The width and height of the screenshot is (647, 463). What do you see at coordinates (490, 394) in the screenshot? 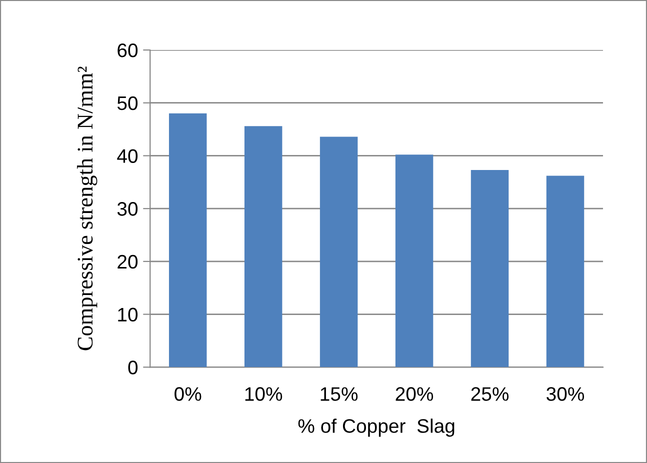
I see `x-tick-label: 25%` at bounding box center [490, 394].